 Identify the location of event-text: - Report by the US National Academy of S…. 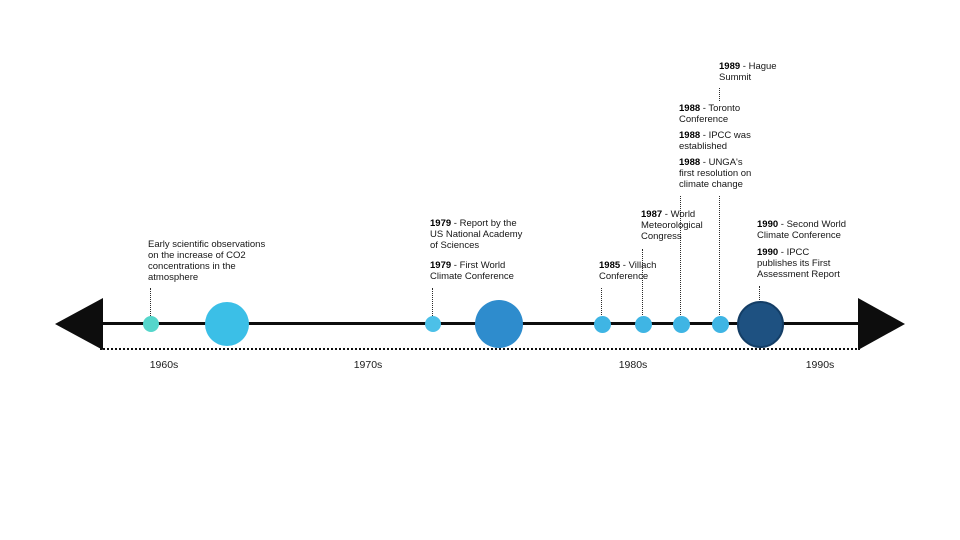
(476, 234).